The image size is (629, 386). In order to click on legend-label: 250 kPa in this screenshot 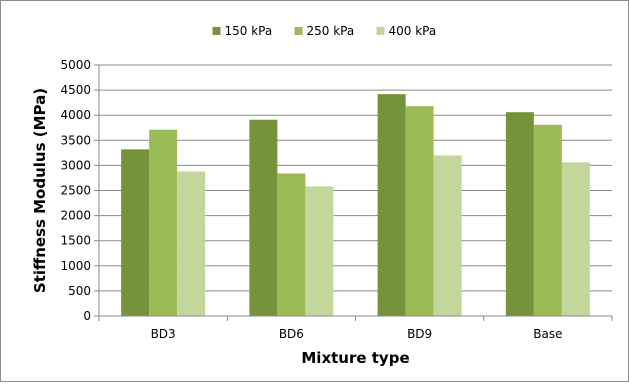, I will do `click(331, 31)`.